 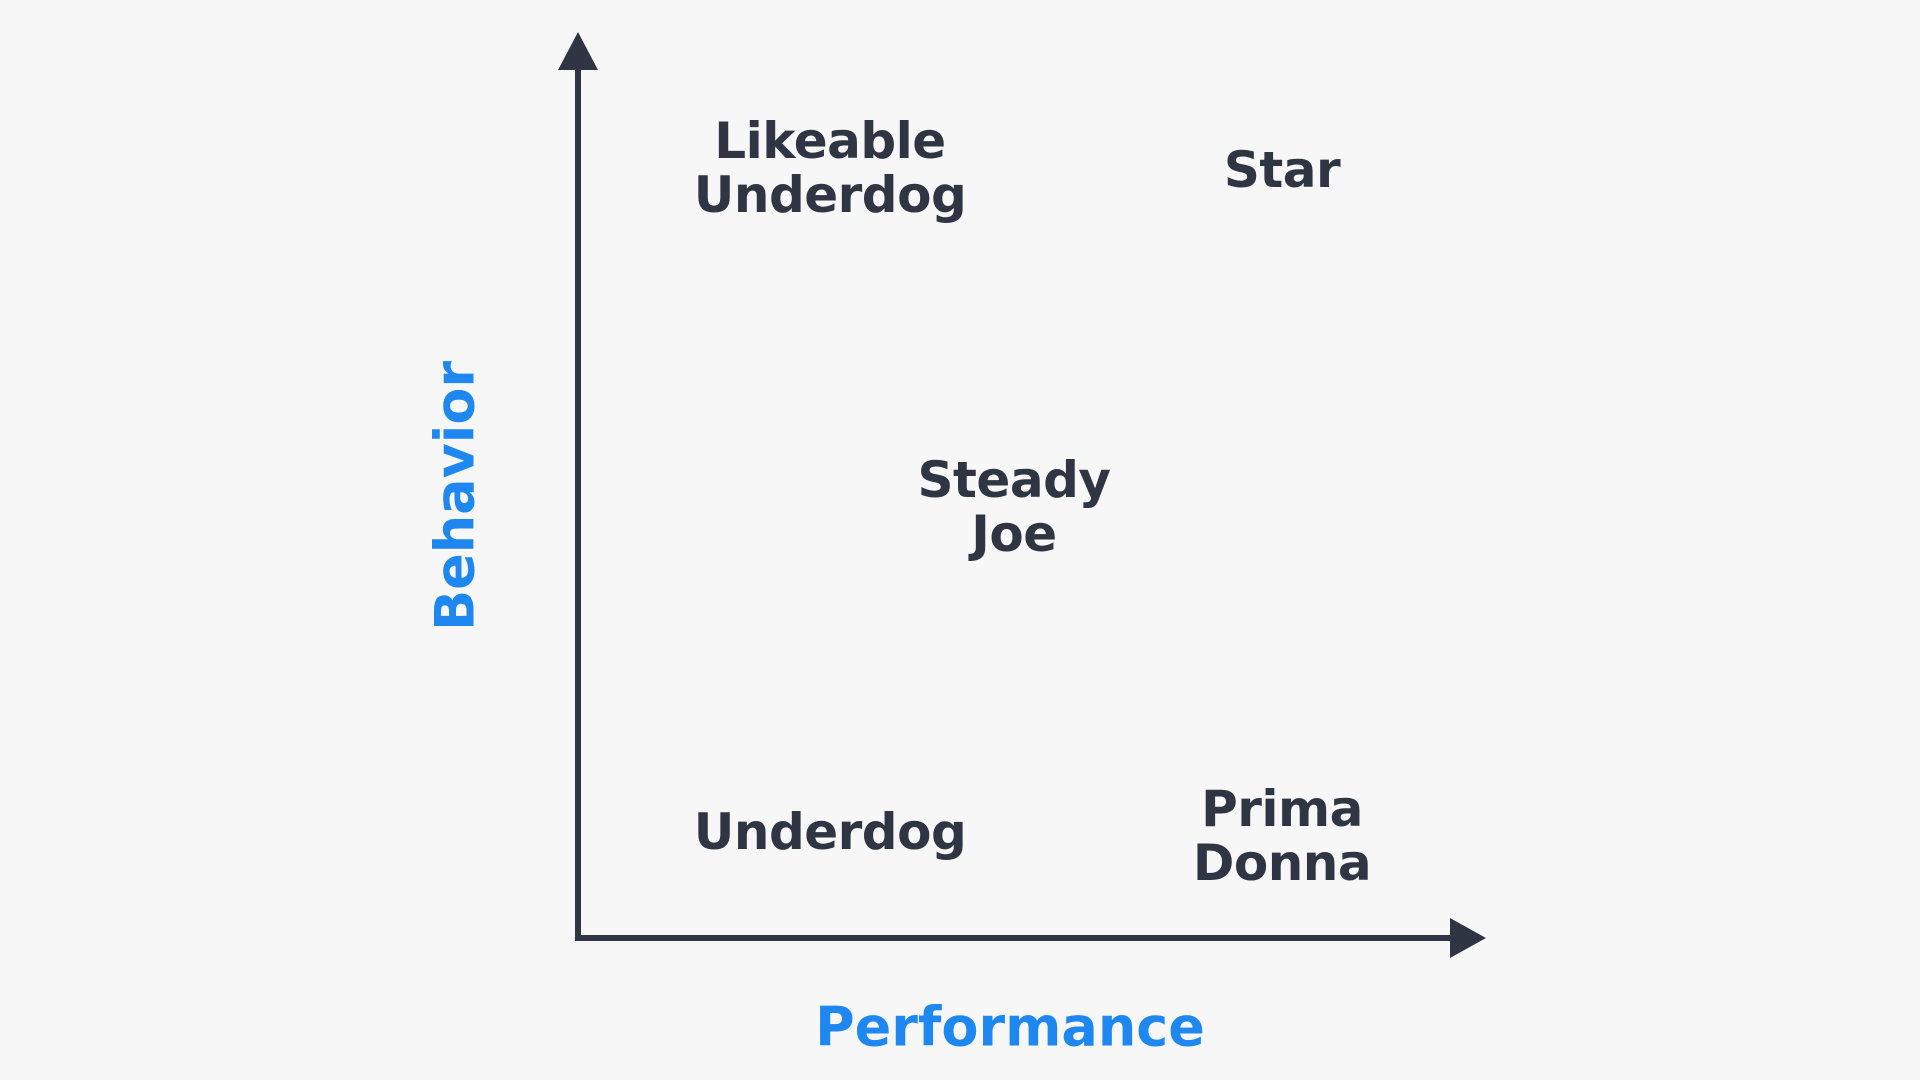 What do you see at coordinates (1014, 534) in the screenshot?
I see `label-steady-joe-line-2: Joe` at bounding box center [1014, 534].